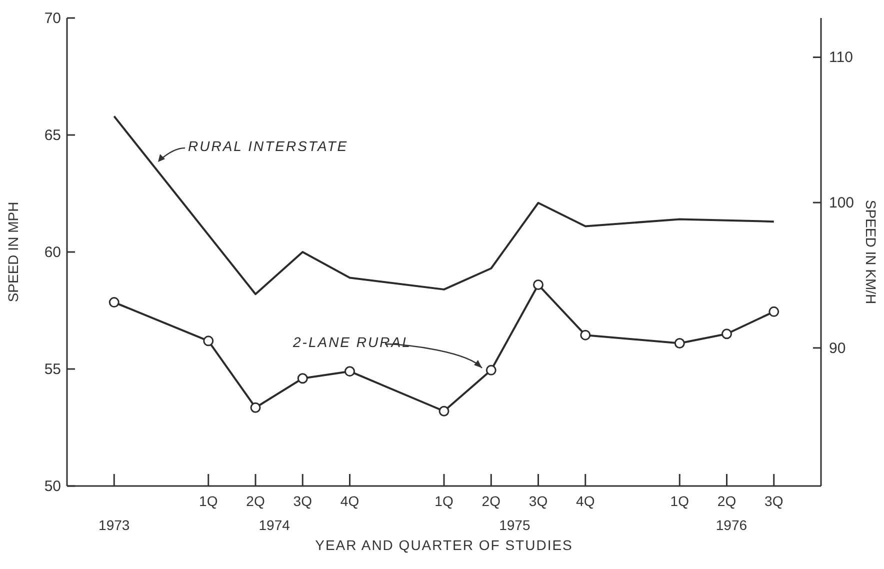  I want to click on text: 1976, so click(732, 525).